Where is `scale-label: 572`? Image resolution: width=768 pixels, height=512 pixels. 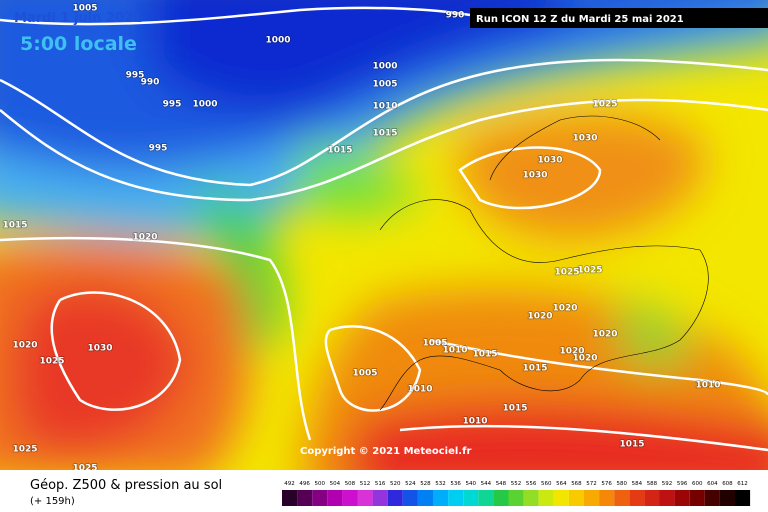 scale-label: 572 is located at coordinates (591, 484).